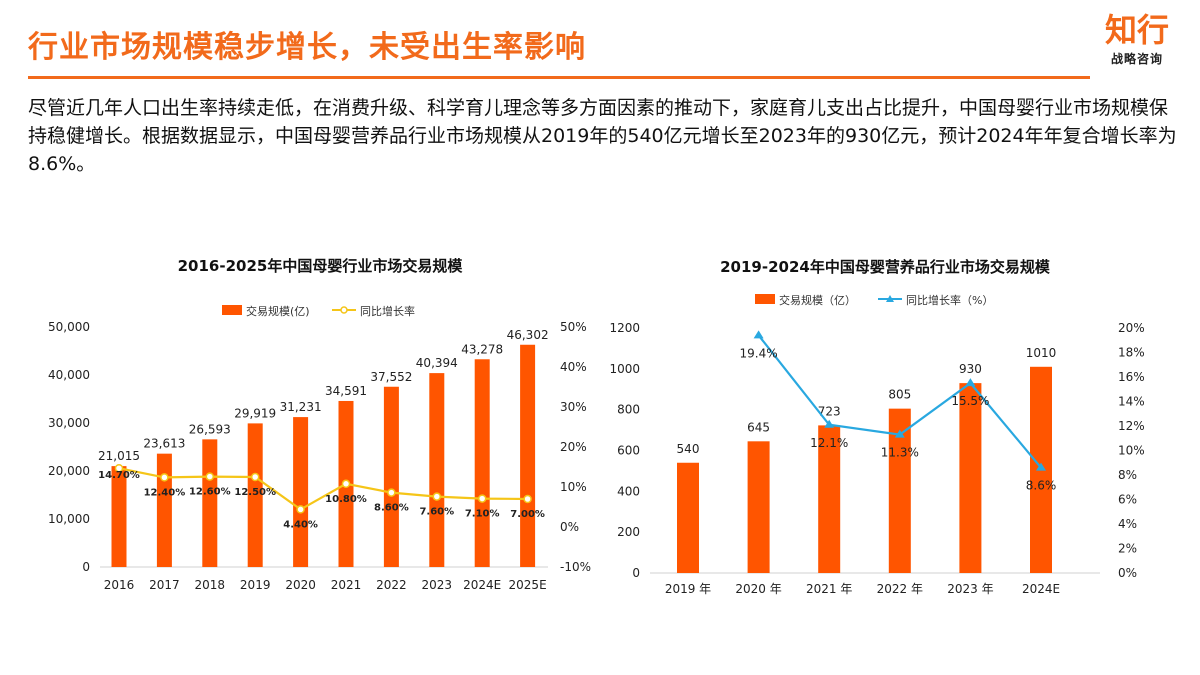 This screenshot has width=1200, height=675. Describe the element at coordinates (817, 300) in the screenshot. I see `legend-bar-label: 交易规模（亿）` at that location.